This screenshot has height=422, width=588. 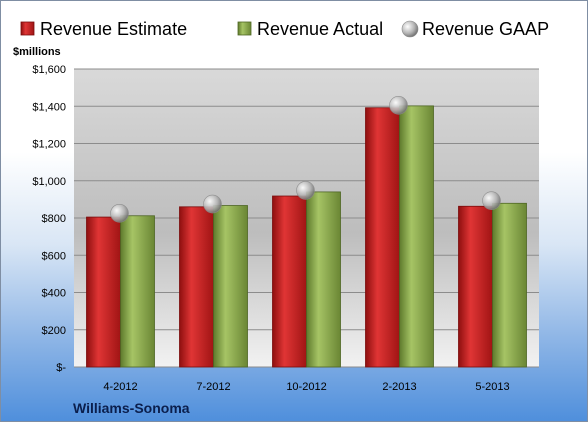 I want to click on legend-label: Revenue Estimate, so click(x=113, y=29).